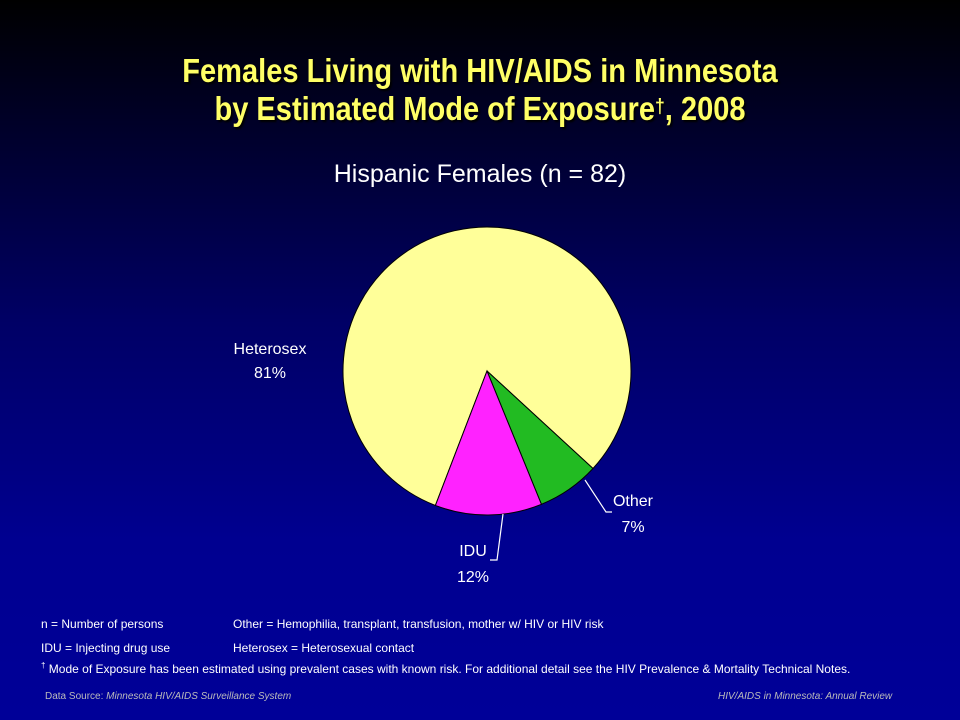  What do you see at coordinates (102, 624) in the screenshot?
I see `note-n-definition: n = Number of persons` at bounding box center [102, 624].